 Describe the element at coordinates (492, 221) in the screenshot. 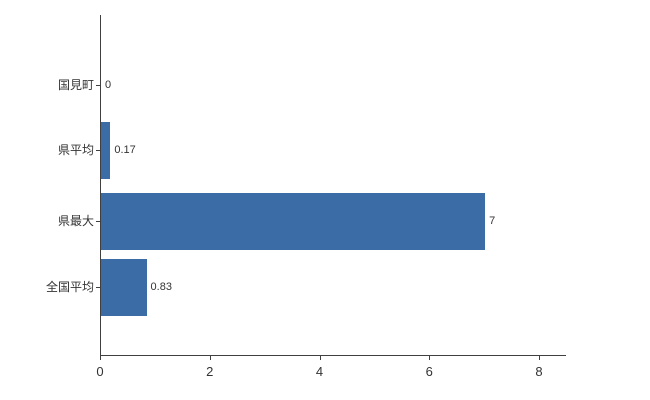

I see `value-label: 7` at that location.